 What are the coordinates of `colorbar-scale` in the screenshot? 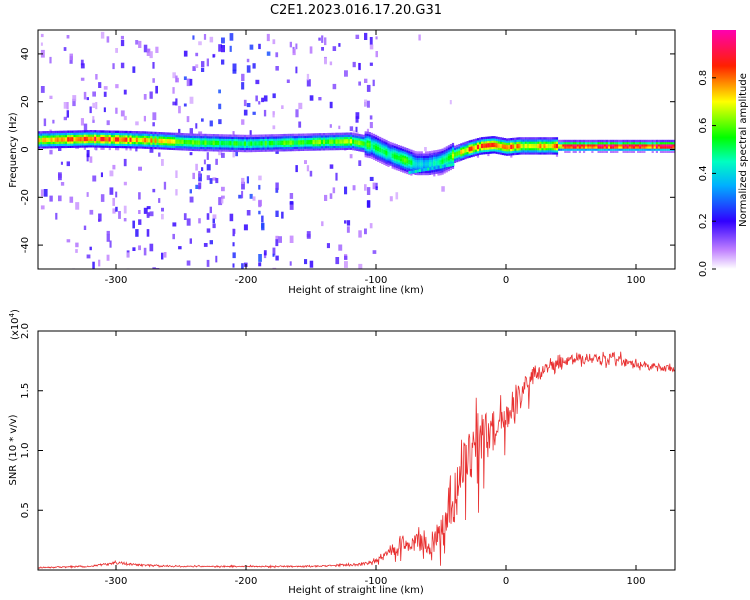 It's located at (724, 149).